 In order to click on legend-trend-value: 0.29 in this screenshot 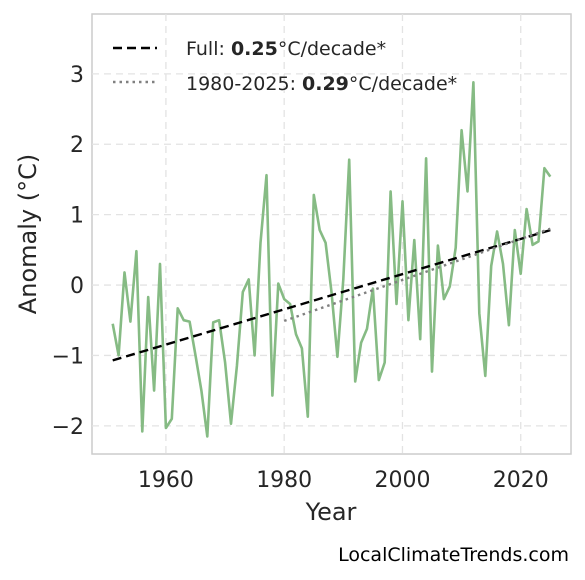, I will do `click(325, 84)`.